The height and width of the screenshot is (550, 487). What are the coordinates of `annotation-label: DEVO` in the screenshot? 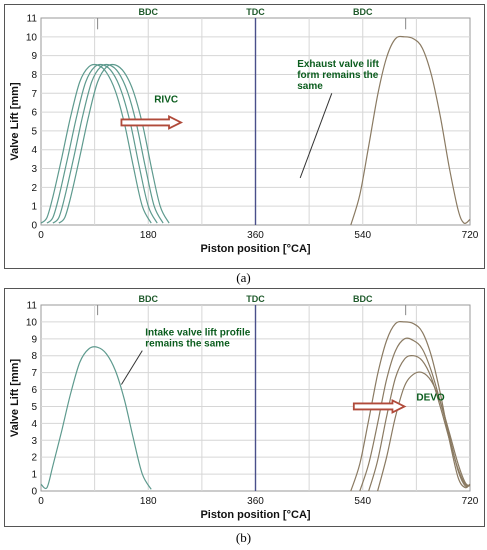 It's located at (430, 398).